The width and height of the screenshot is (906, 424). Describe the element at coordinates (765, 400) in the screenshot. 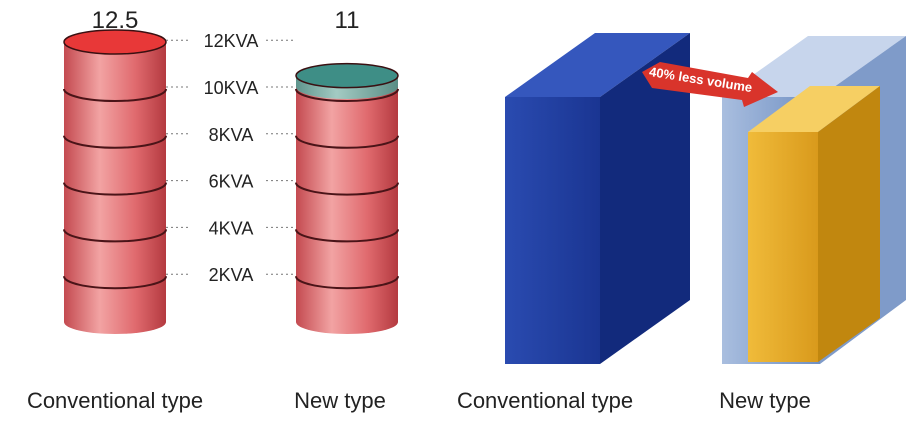

I see `volume-label-new: New type` at that location.